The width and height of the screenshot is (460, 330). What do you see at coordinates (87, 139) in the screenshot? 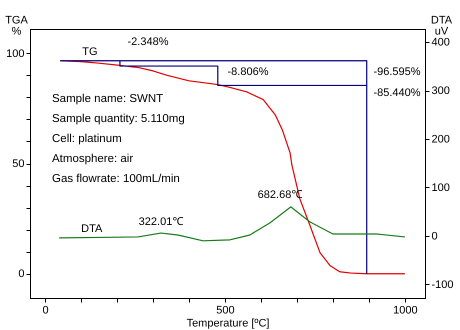
I see `annotation: Cell: platinum` at bounding box center [87, 139].